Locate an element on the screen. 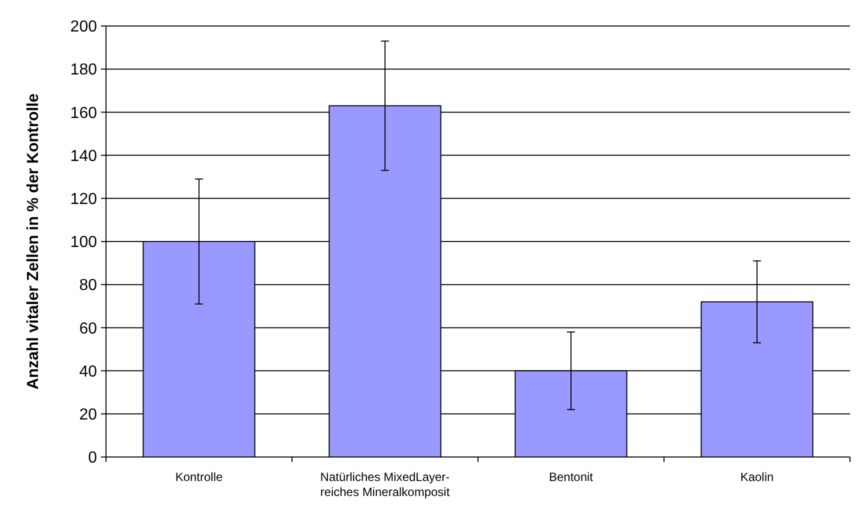  y-tick-label: 60 is located at coordinates (88, 329).